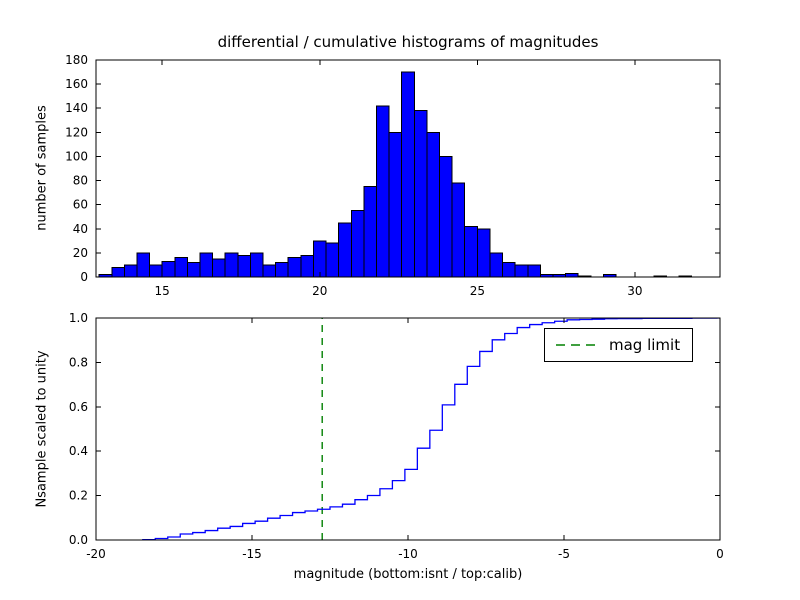 Image resolution: width=800 pixels, height=600 pixels. Describe the element at coordinates (42, 429) in the screenshot. I see `bottom-y-axis-label: Nsample scaled to unity` at that location.